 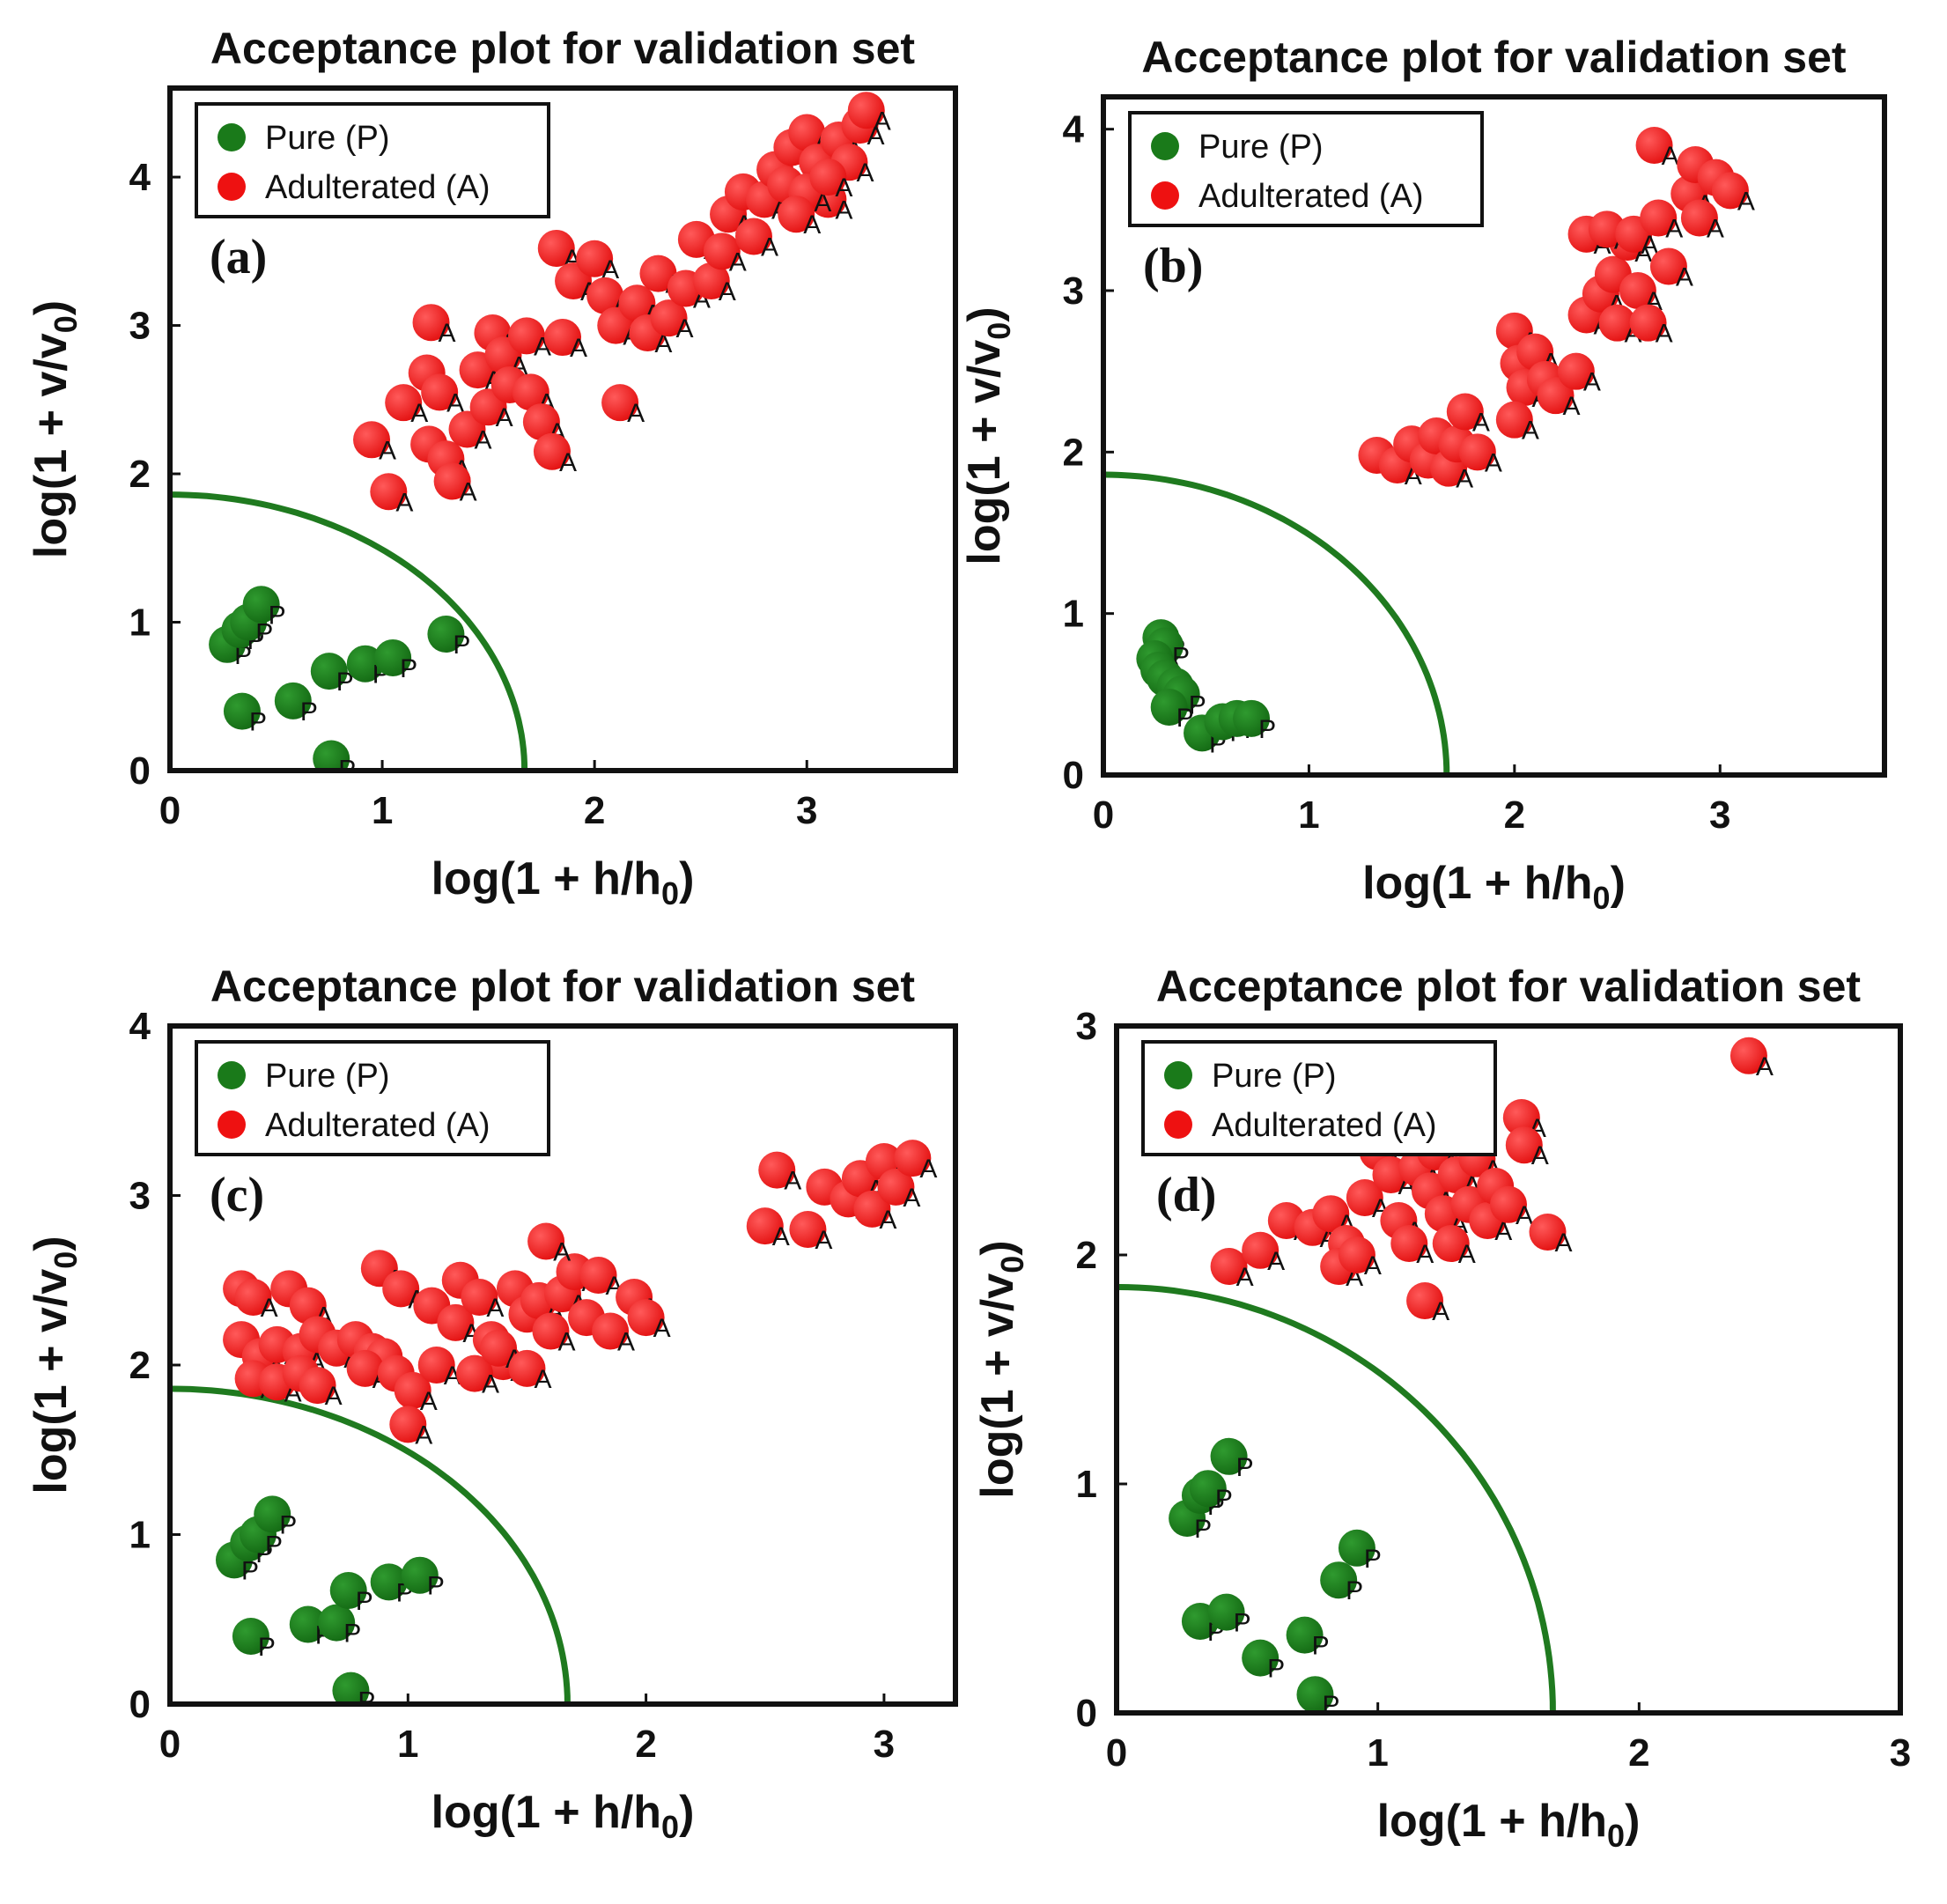 What do you see at coordinates (1086, 1713) in the screenshot?
I see `y-tick-label: 0` at bounding box center [1086, 1713].